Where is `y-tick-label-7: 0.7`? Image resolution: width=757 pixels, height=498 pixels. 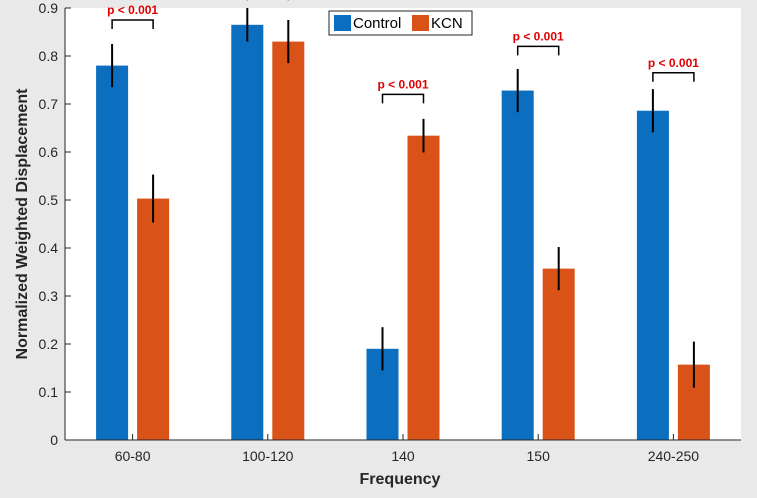 y-tick-label-7: 0.7 is located at coordinates (49, 104).